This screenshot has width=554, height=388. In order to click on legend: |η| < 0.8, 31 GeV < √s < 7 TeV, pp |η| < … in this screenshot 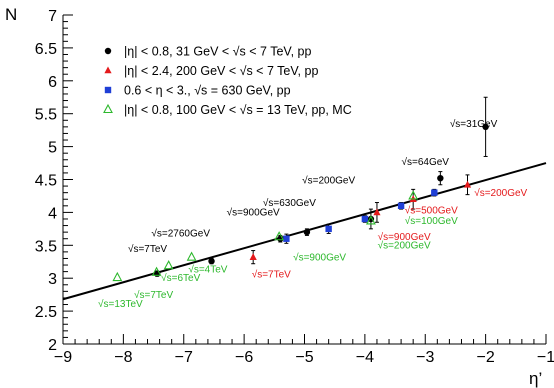, I will do `click(227, 81)`.